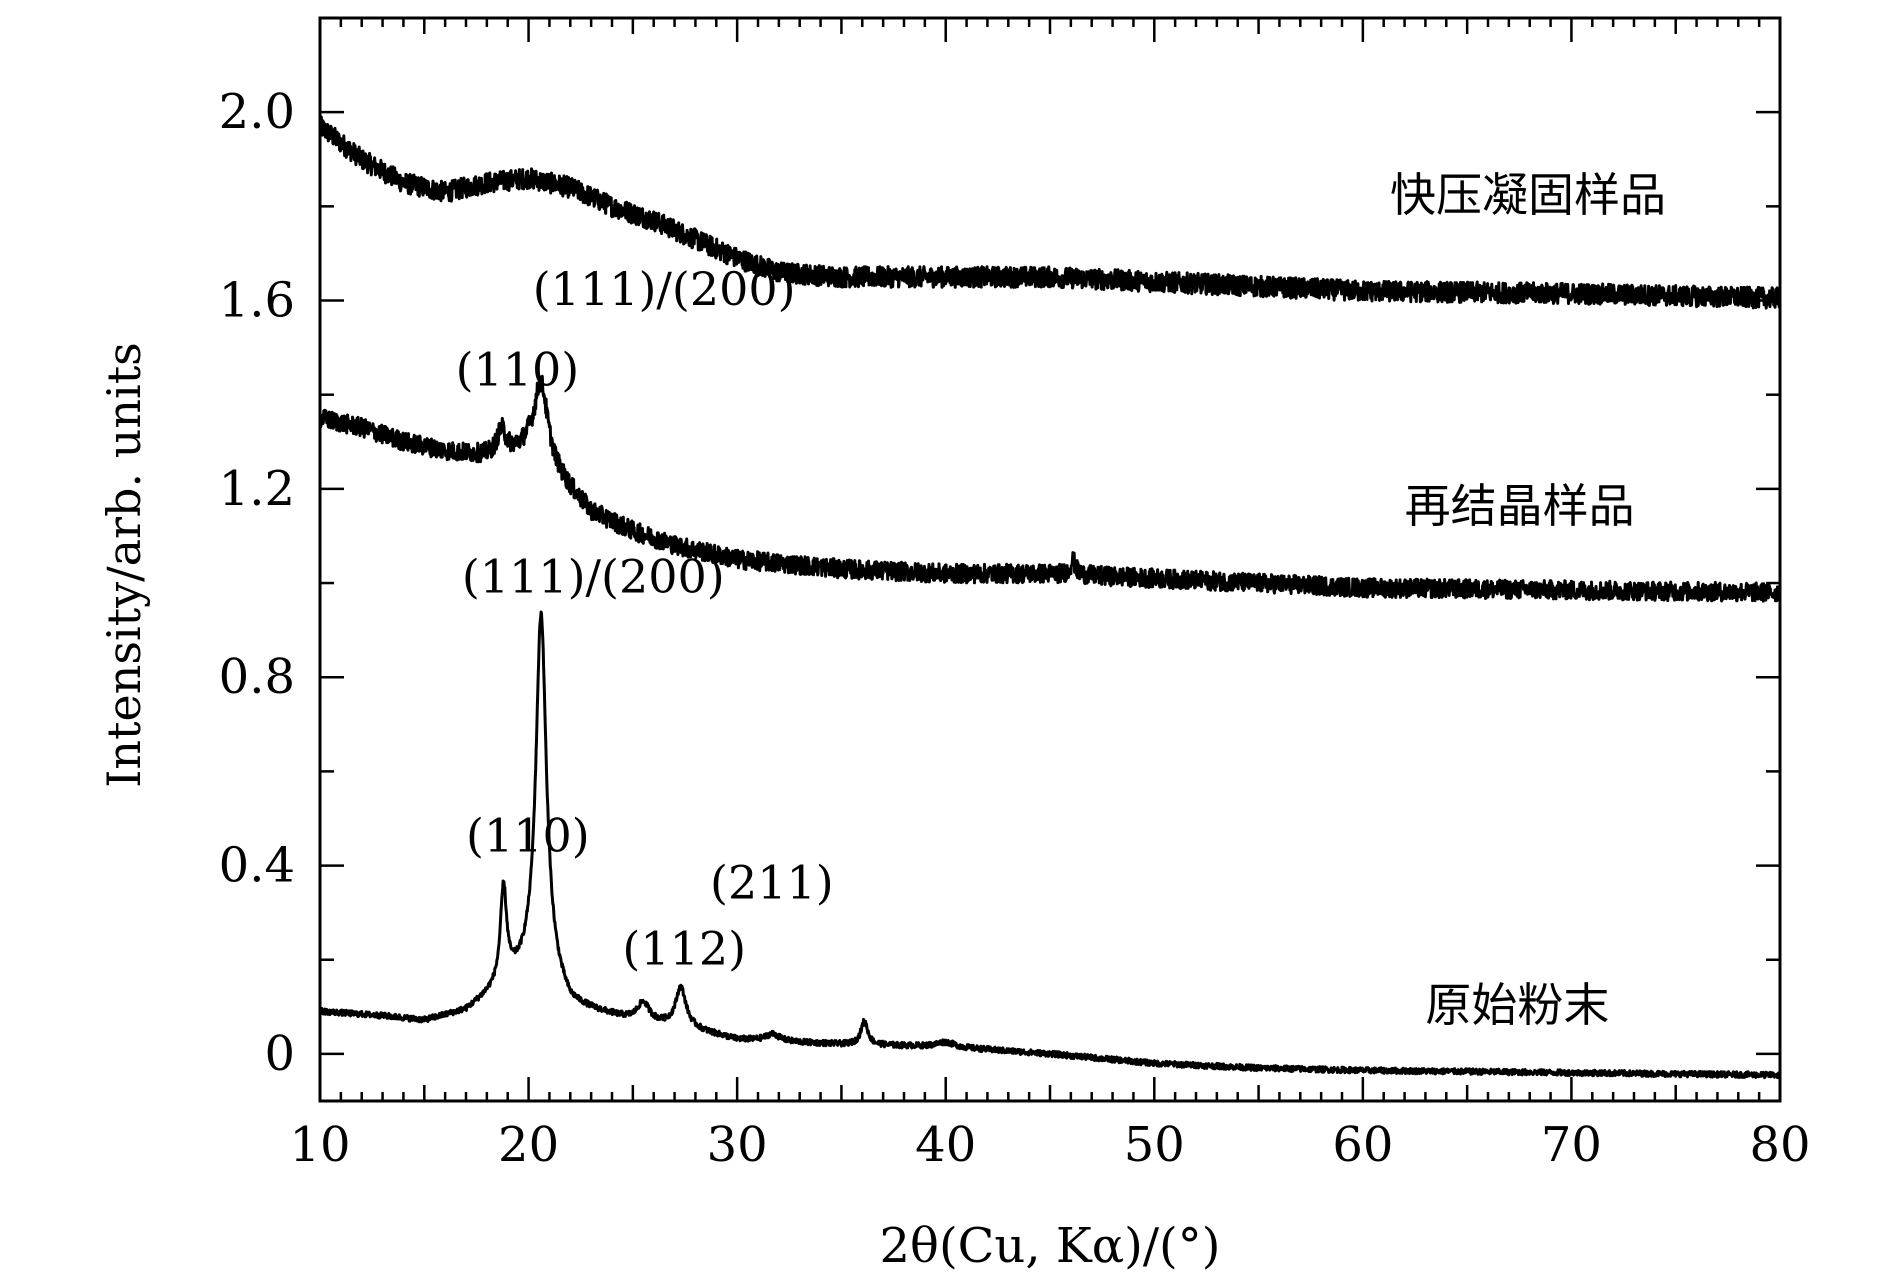  What do you see at coordinates (279, 1054) in the screenshot?
I see `y-tick-label: 0` at bounding box center [279, 1054].